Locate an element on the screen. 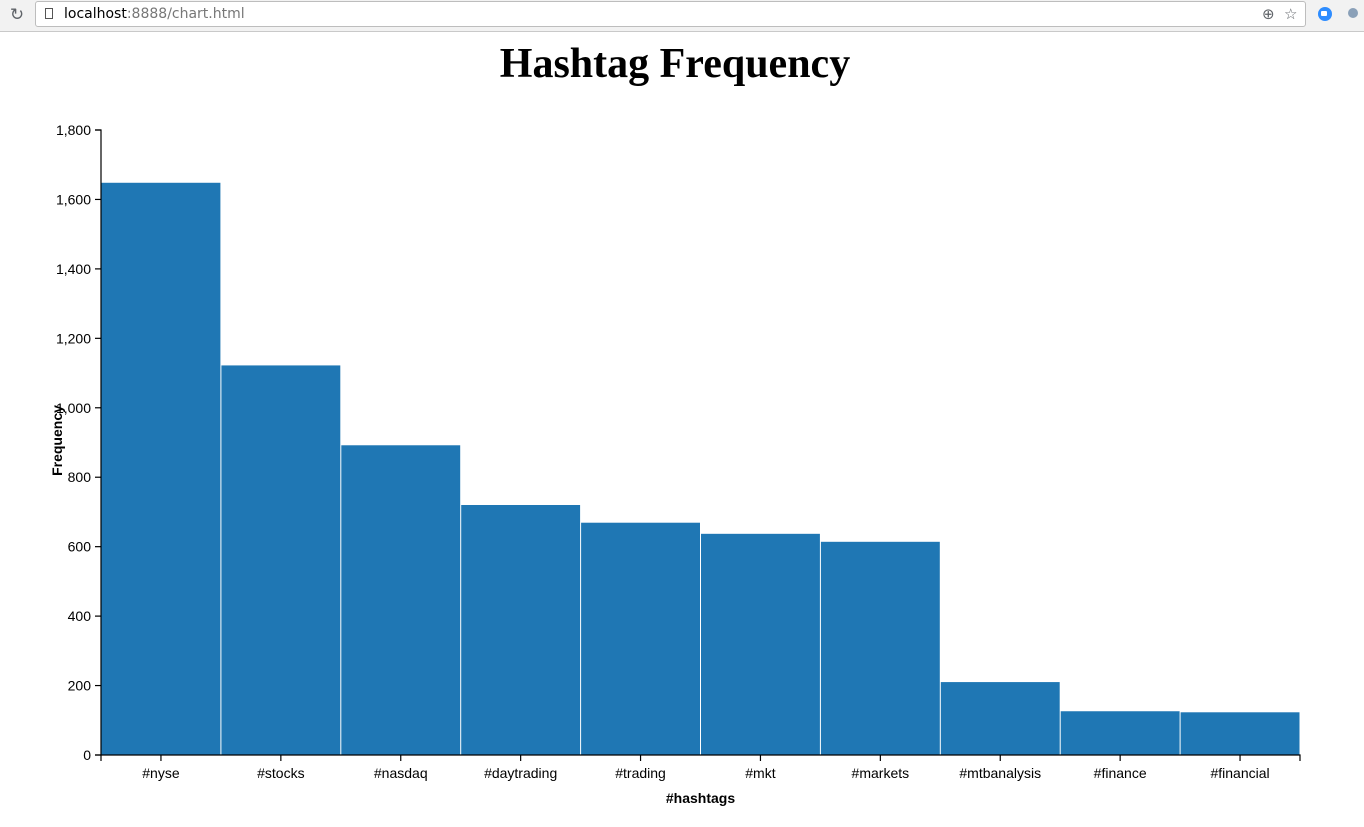  y-tick-label: 1,400 is located at coordinates (73, 269).